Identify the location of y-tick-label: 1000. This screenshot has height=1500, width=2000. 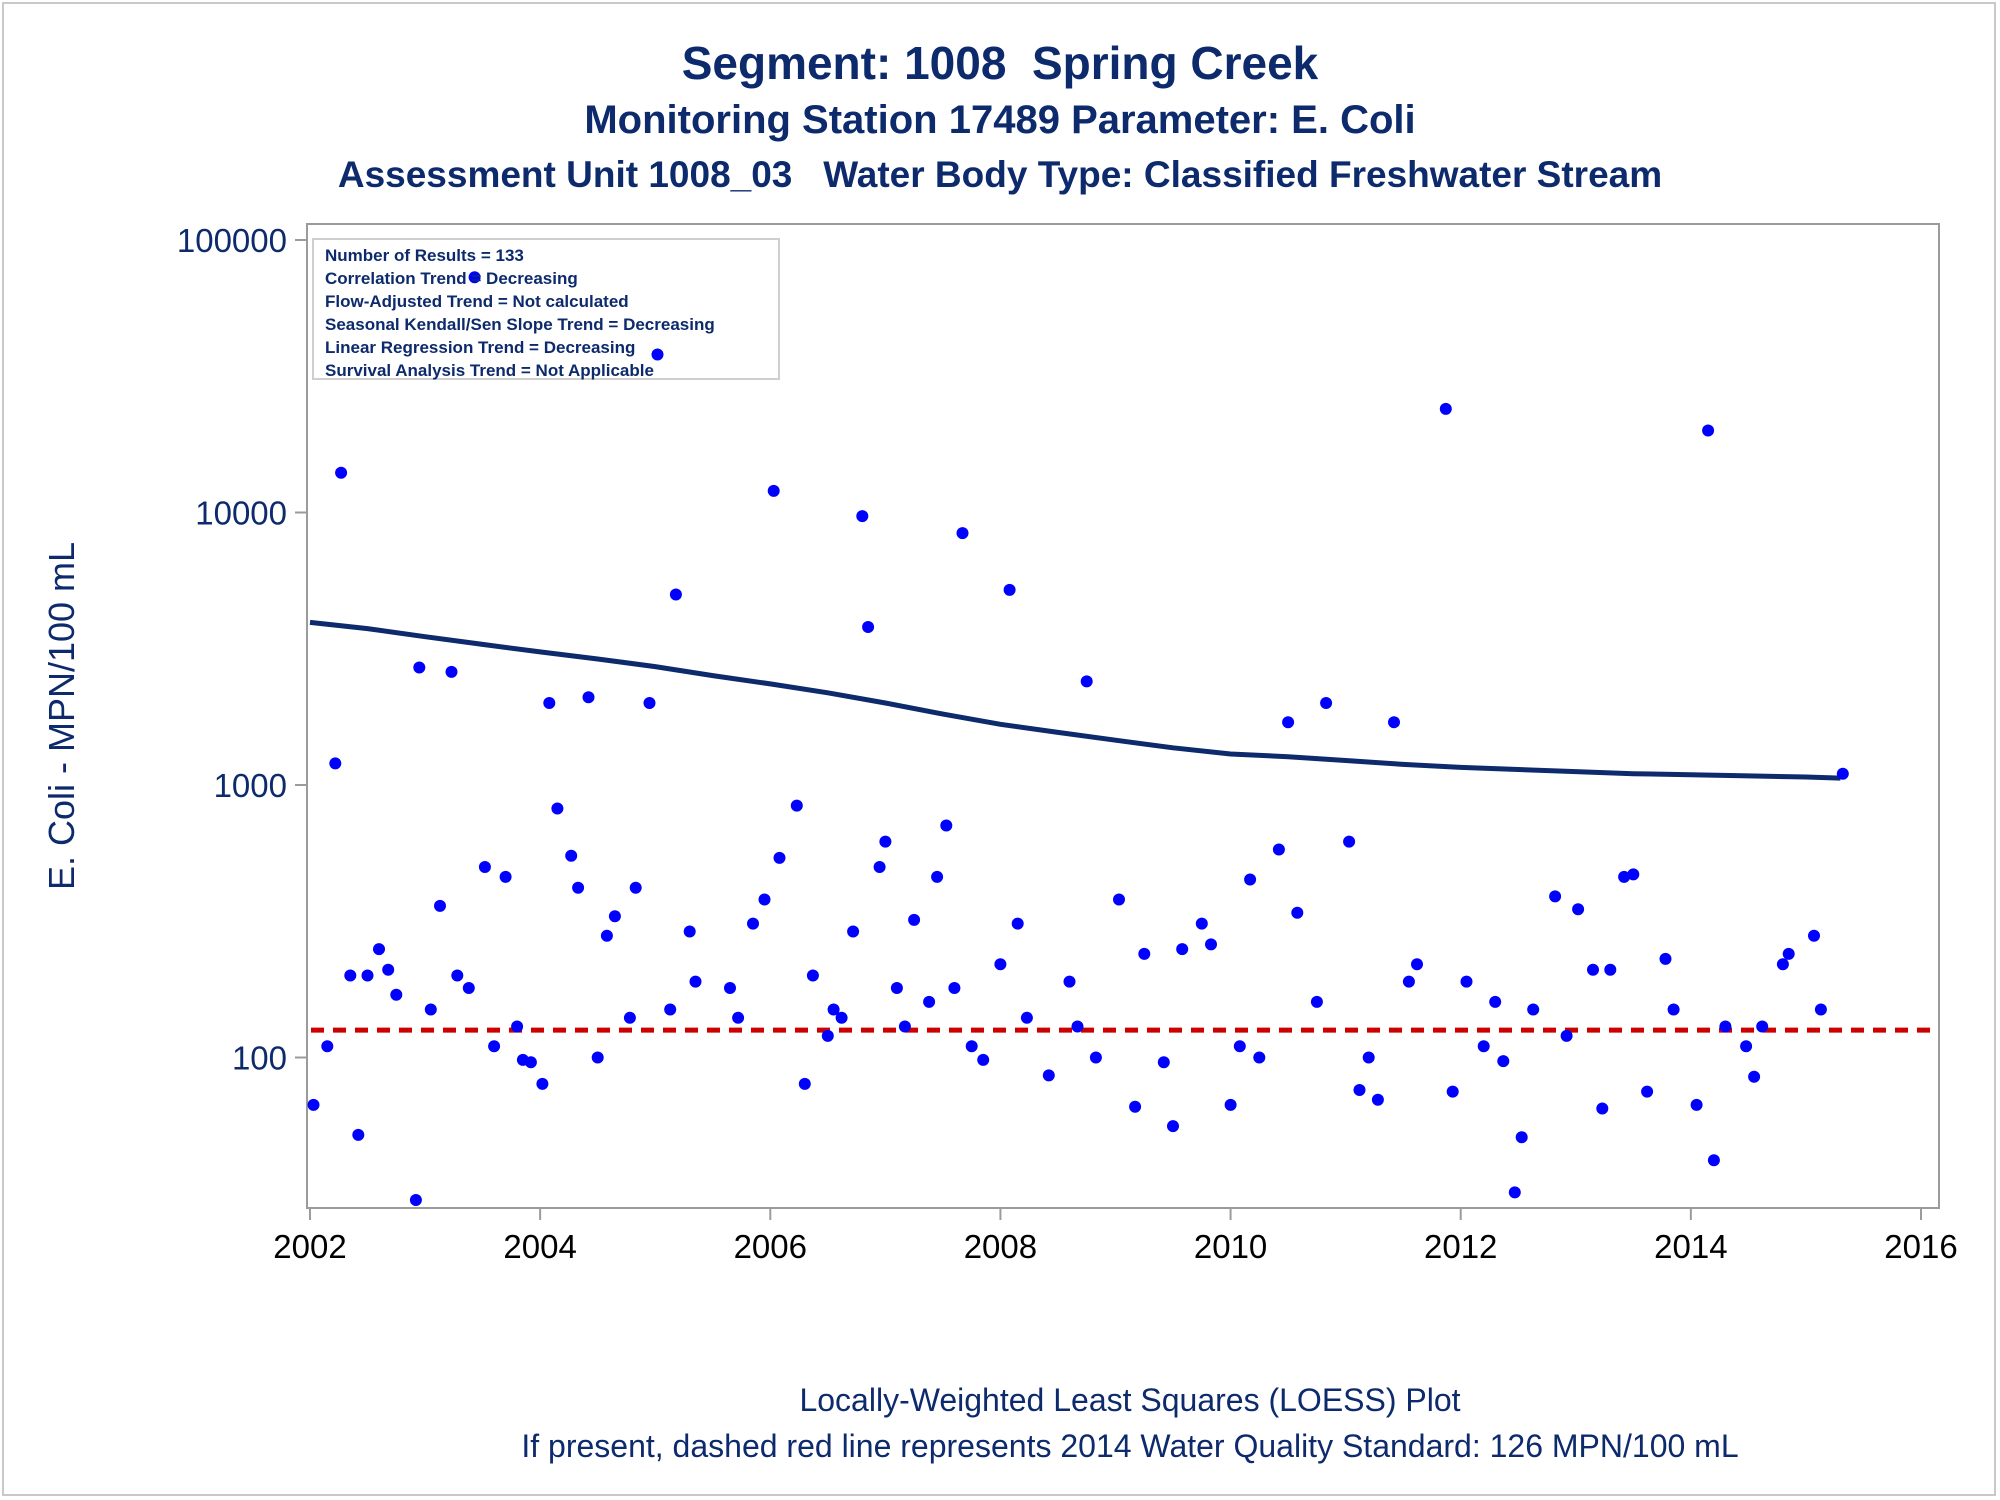
(250, 785).